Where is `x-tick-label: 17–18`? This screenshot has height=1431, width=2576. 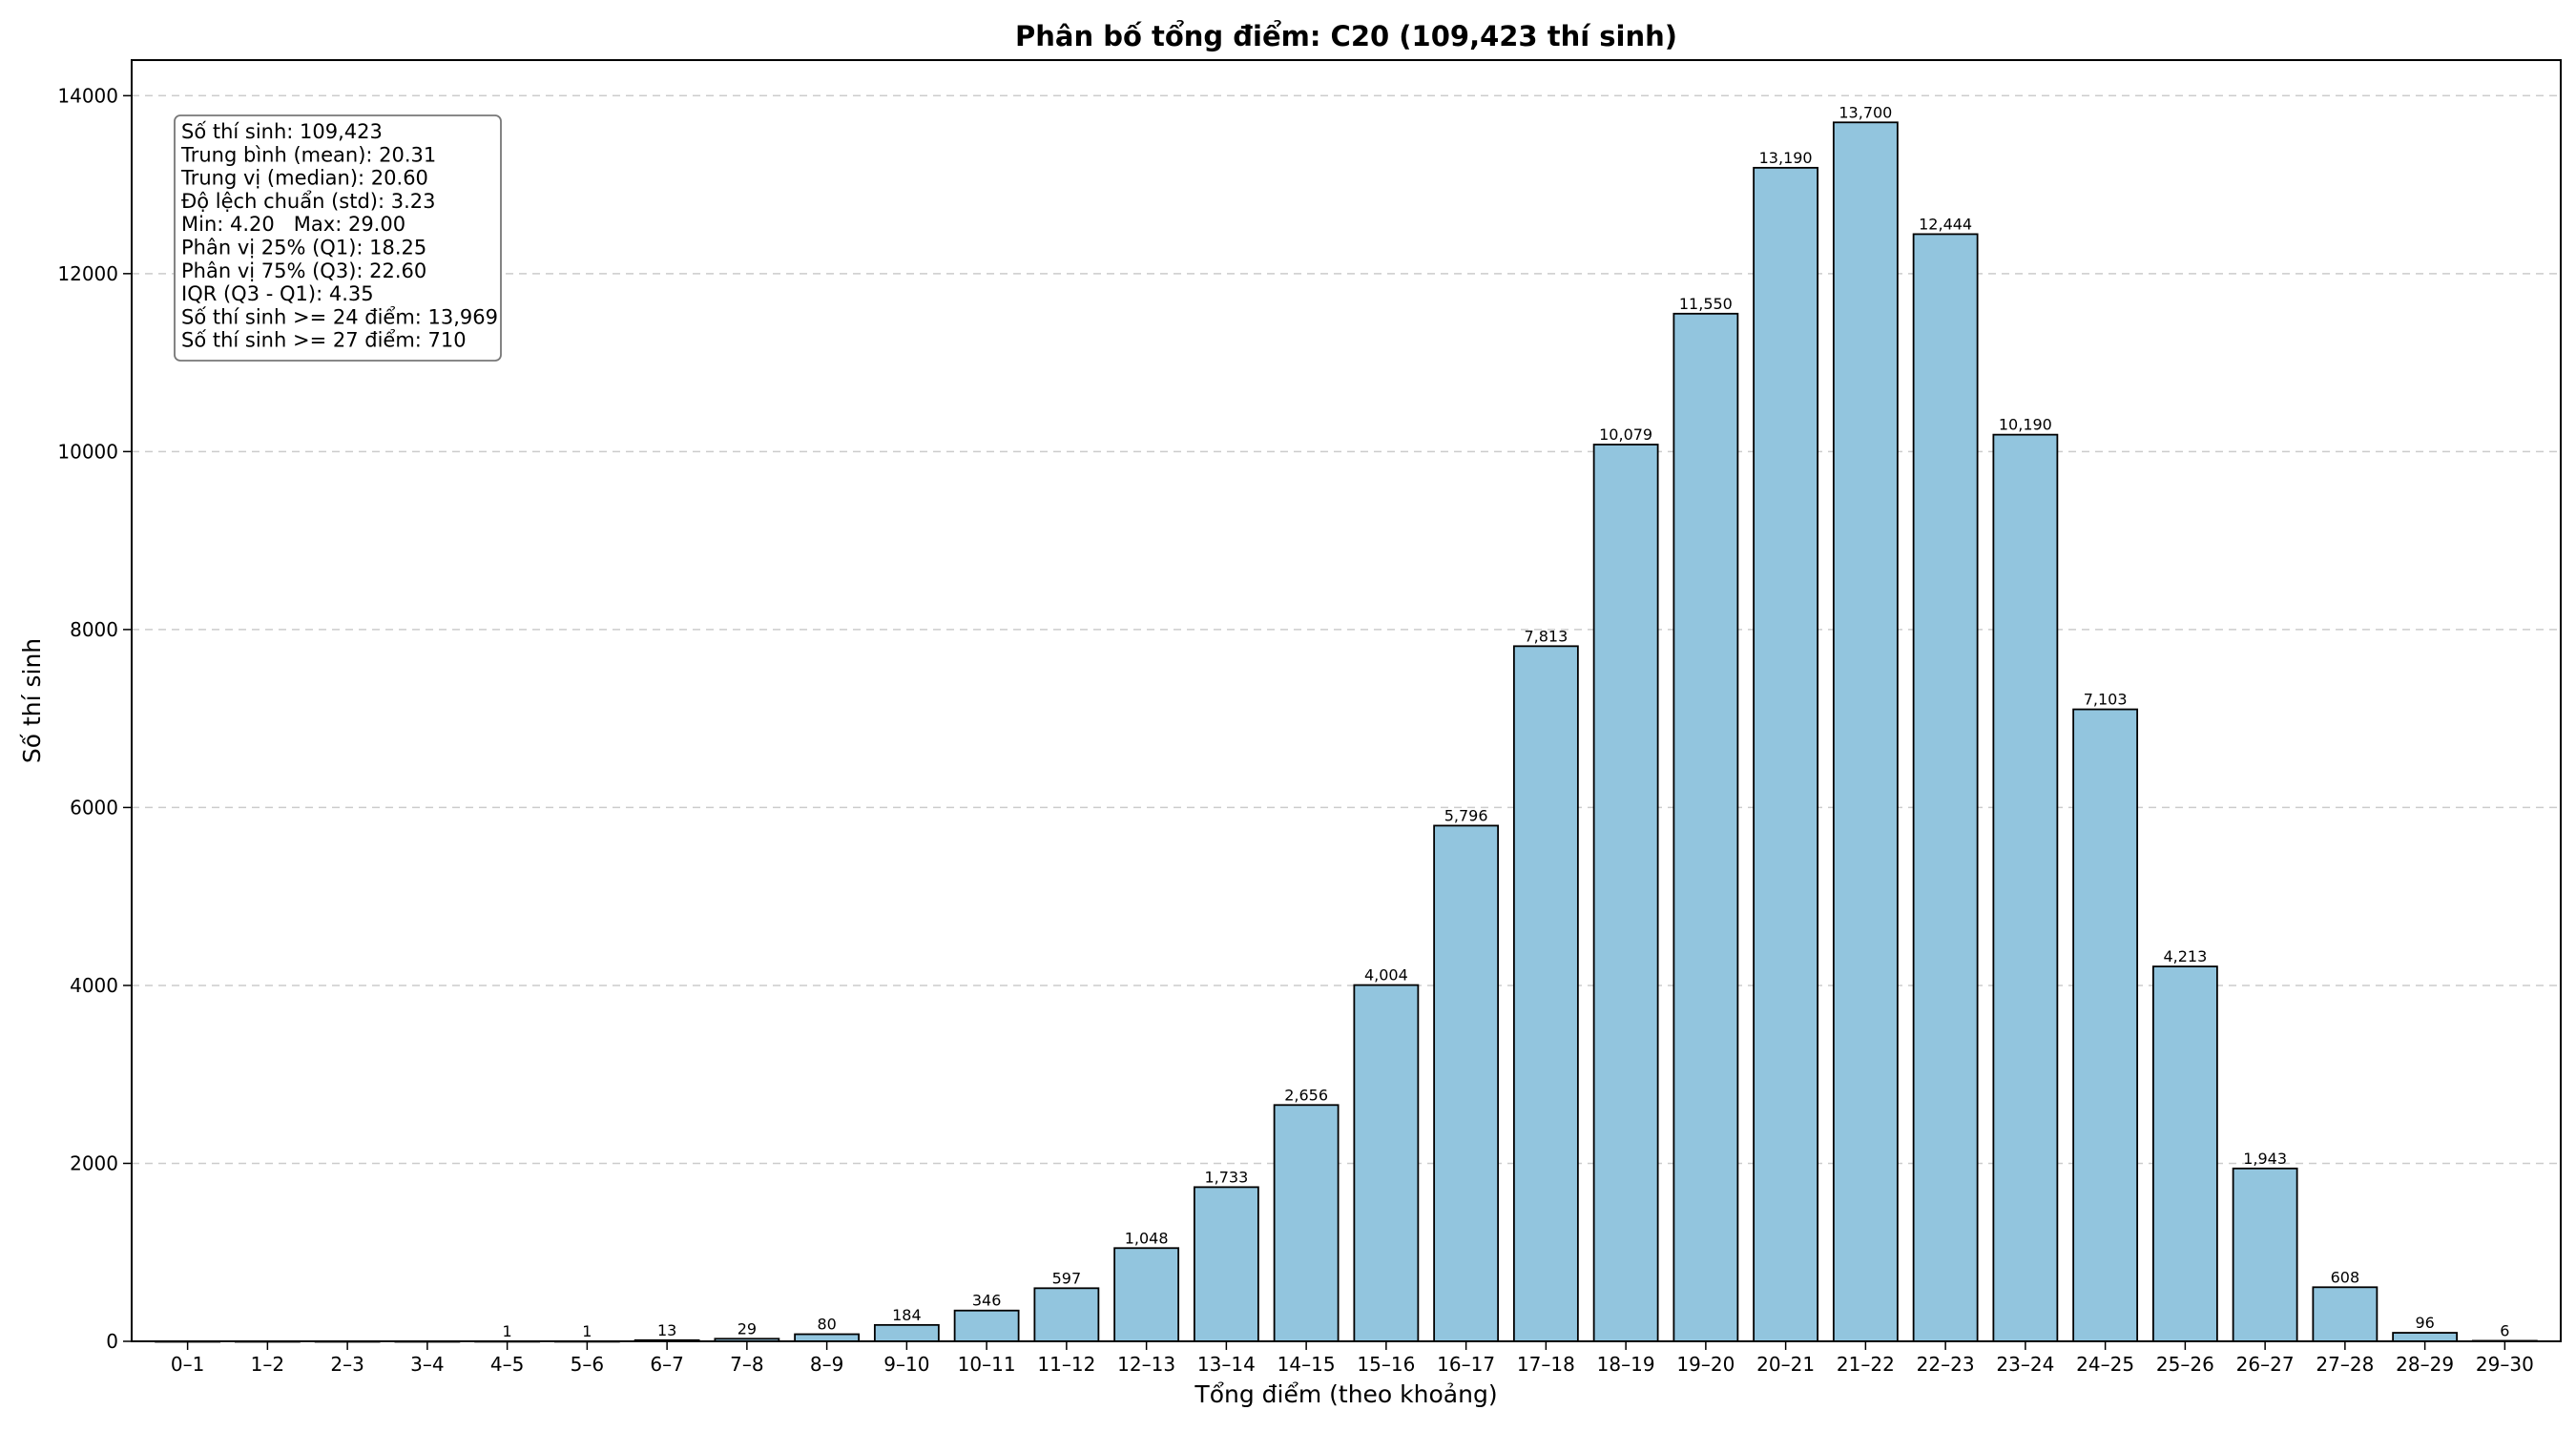
x-tick-label: 17–18 is located at coordinates (1546, 1364).